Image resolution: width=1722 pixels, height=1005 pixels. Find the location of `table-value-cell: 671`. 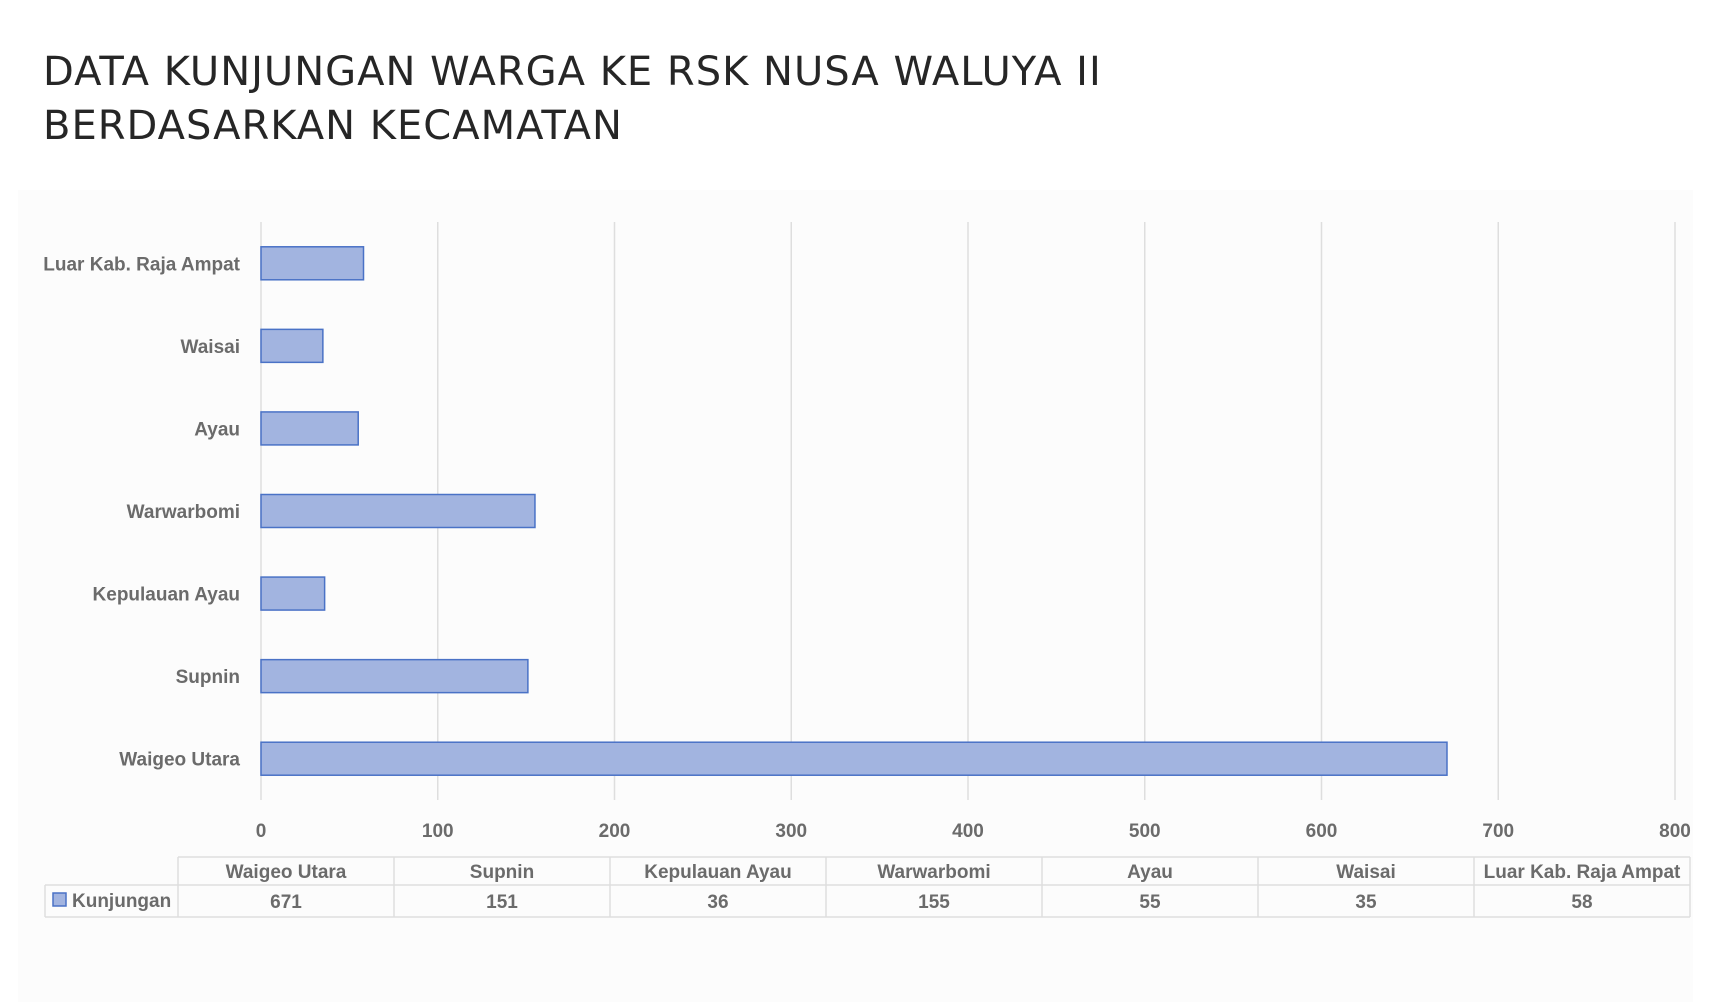

table-value-cell: 671 is located at coordinates (286, 902).